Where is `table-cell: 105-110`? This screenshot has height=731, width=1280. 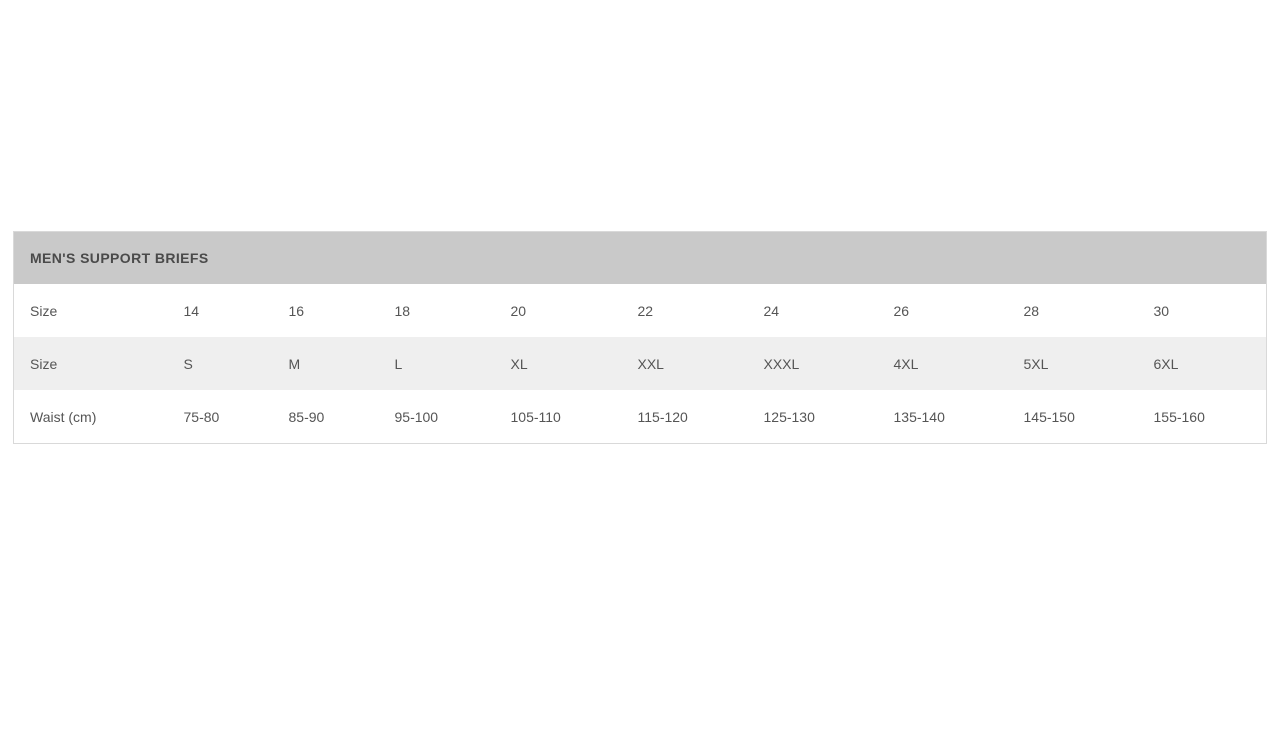
table-cell: 105-110 is located at coordinates (558, 417).